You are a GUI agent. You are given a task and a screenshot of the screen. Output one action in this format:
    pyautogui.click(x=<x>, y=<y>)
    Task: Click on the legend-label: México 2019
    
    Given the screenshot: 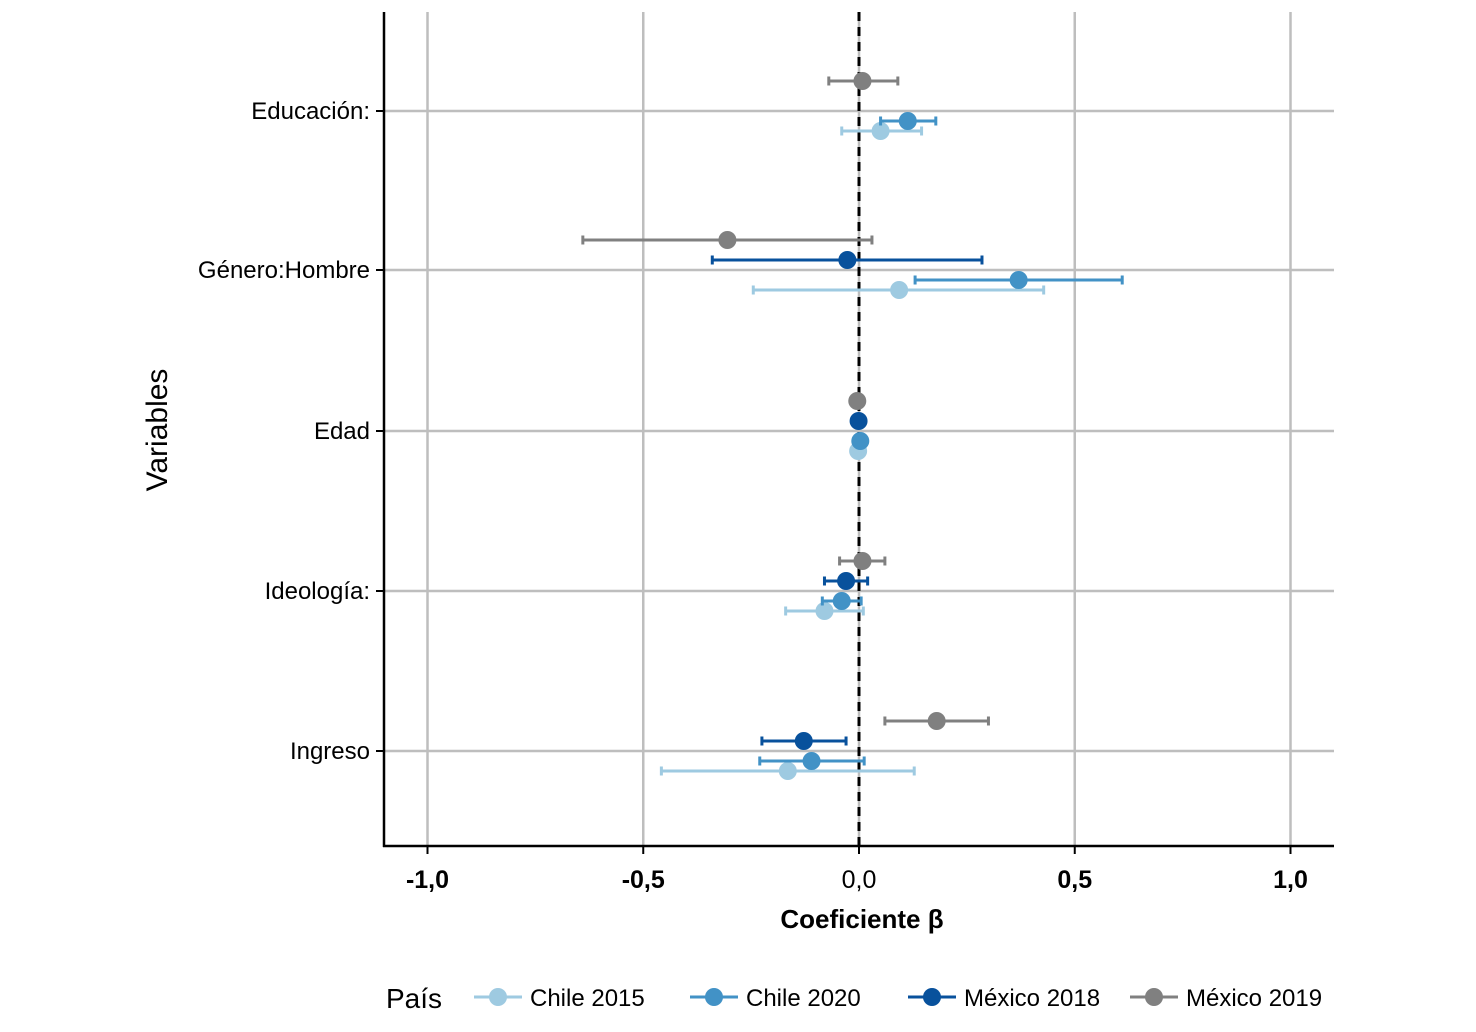 What is the action you would take?
    pyautogui.click(x=1254, y=998)
    